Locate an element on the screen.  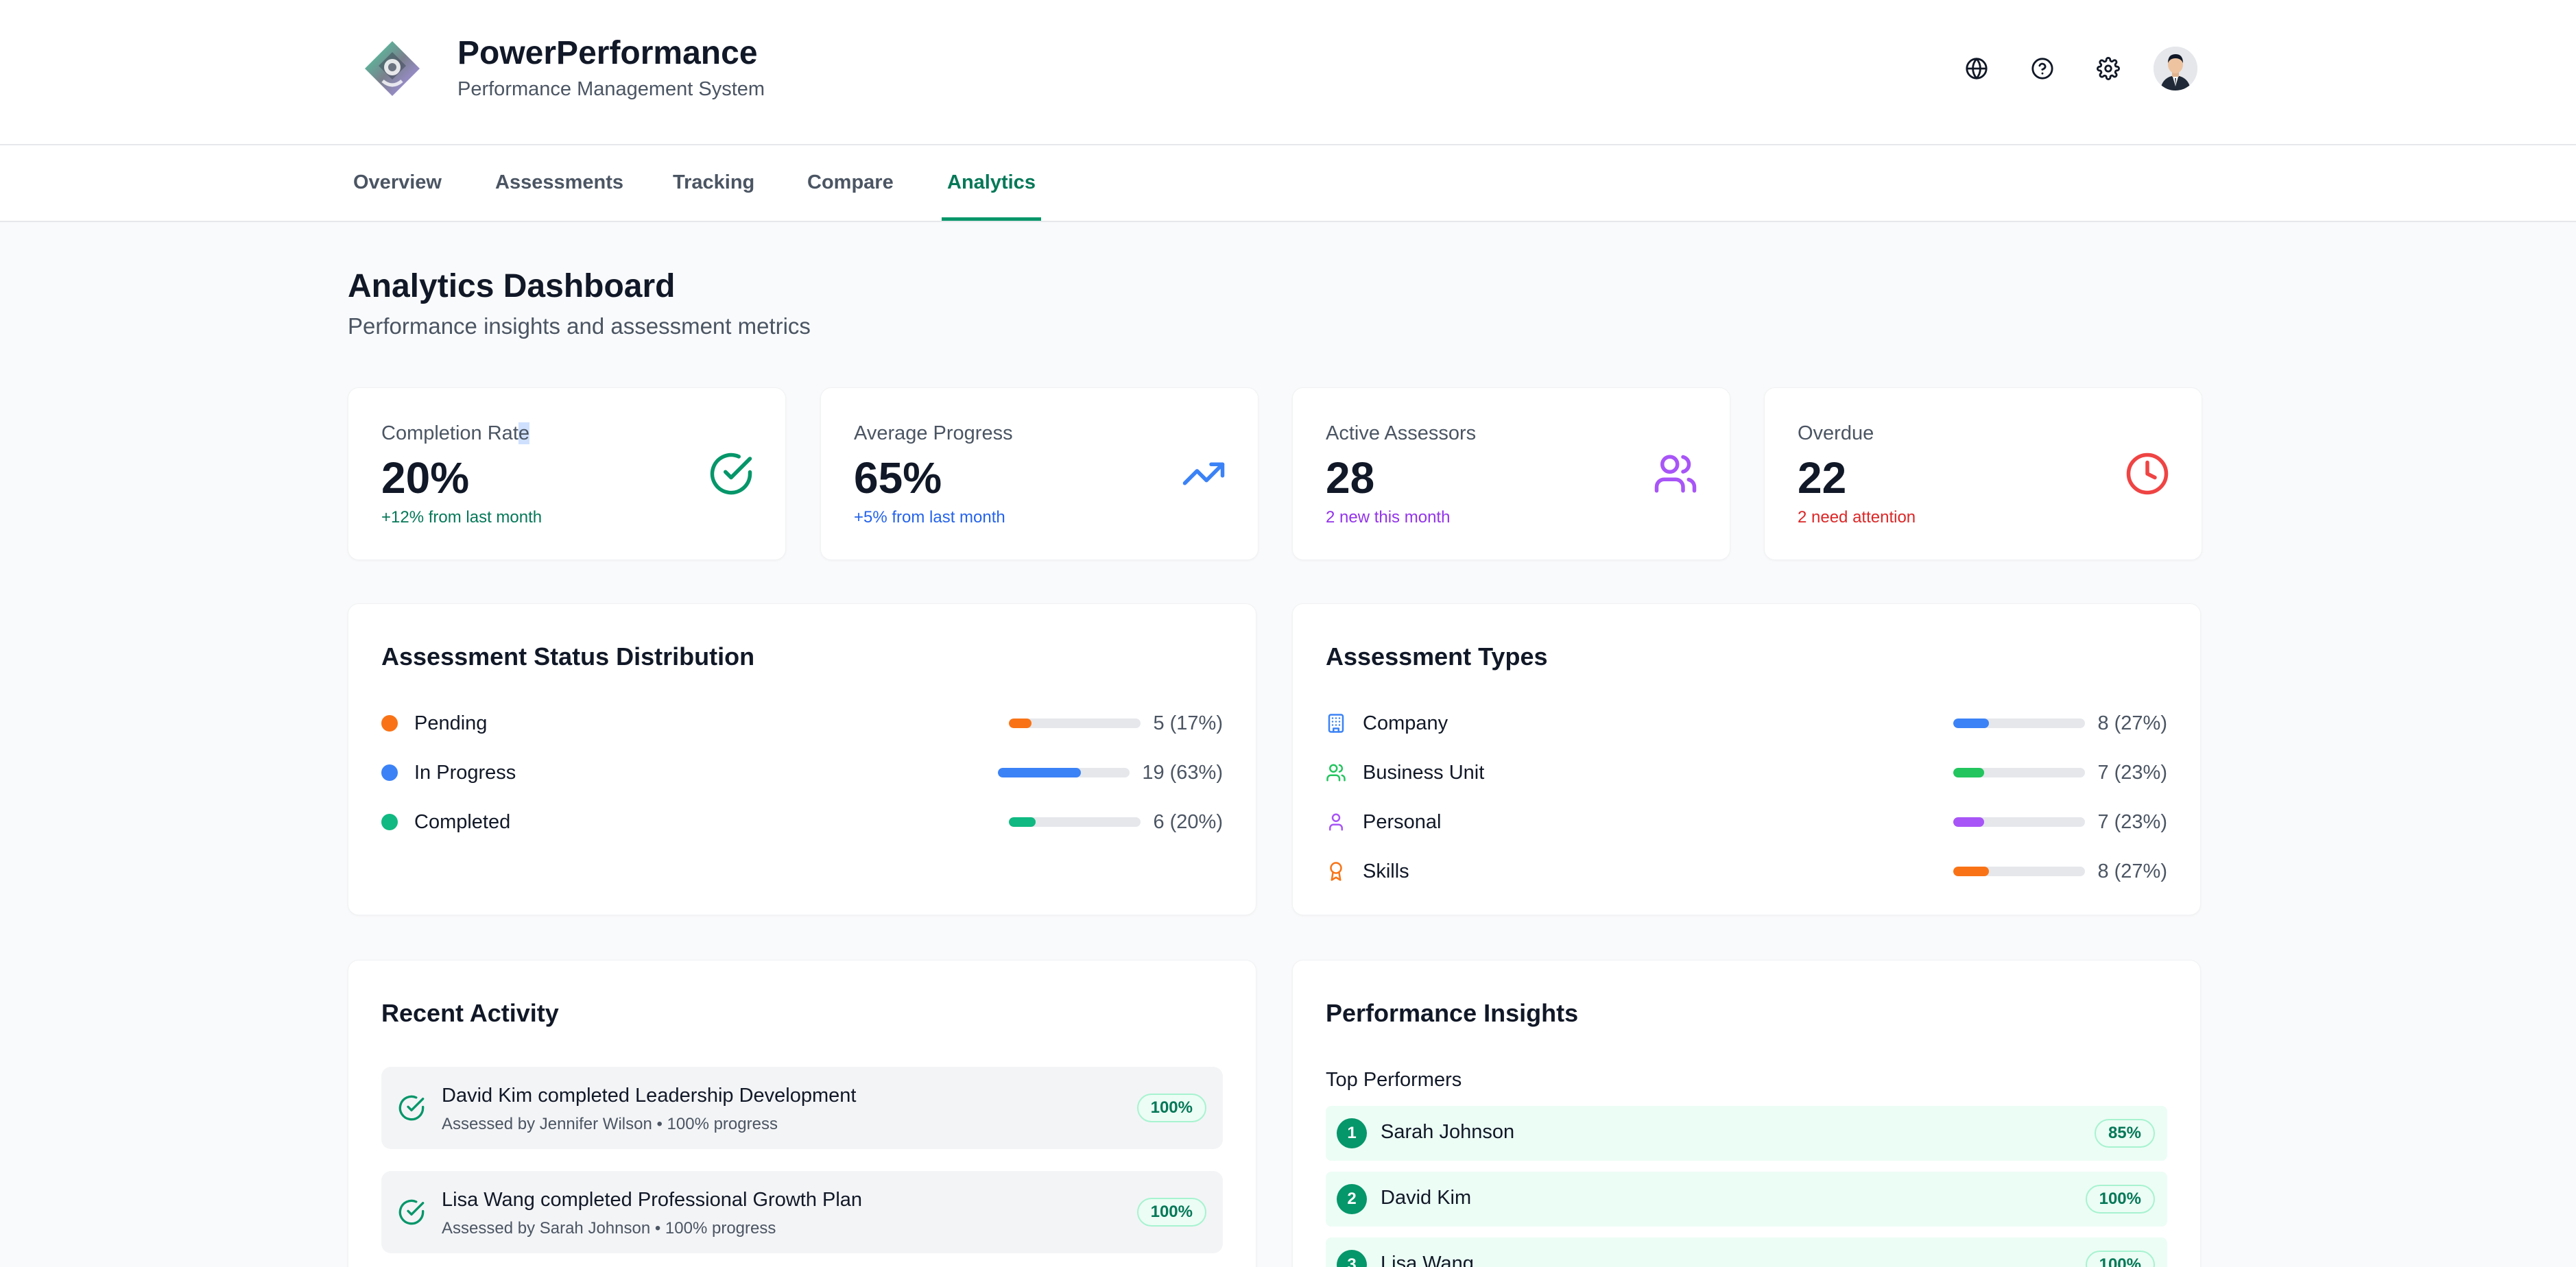
performer-name: Sarah Johnson is located at coordinates (1448, 1132).